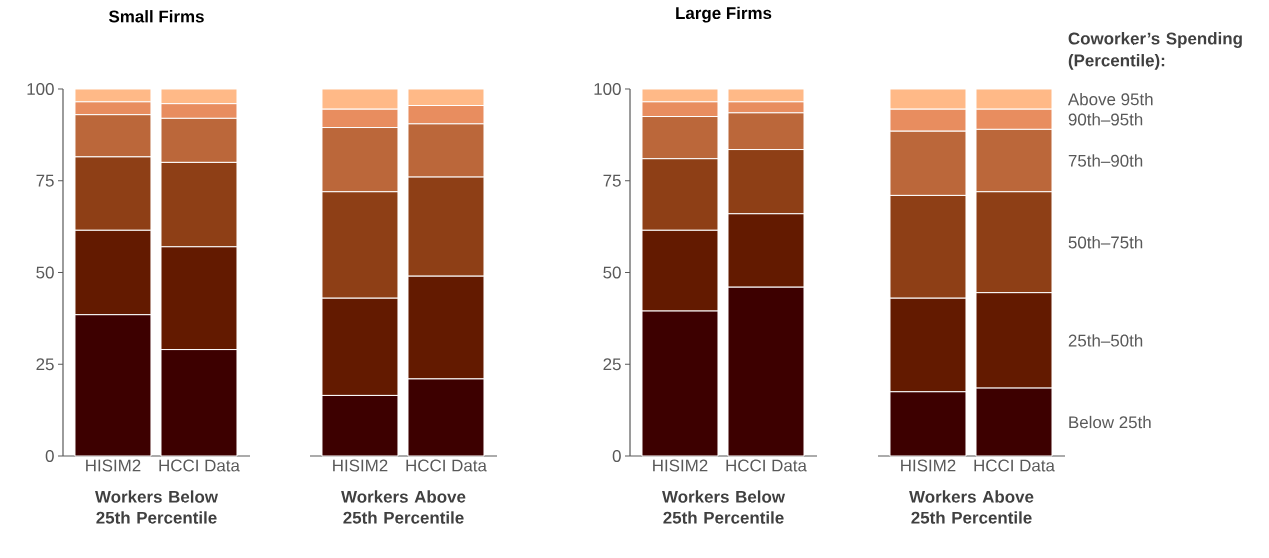  What do you see at coordinates (156, 16) in the screenshot?
I see `chart-title: Small Firms` at bounding box center [156, 16].